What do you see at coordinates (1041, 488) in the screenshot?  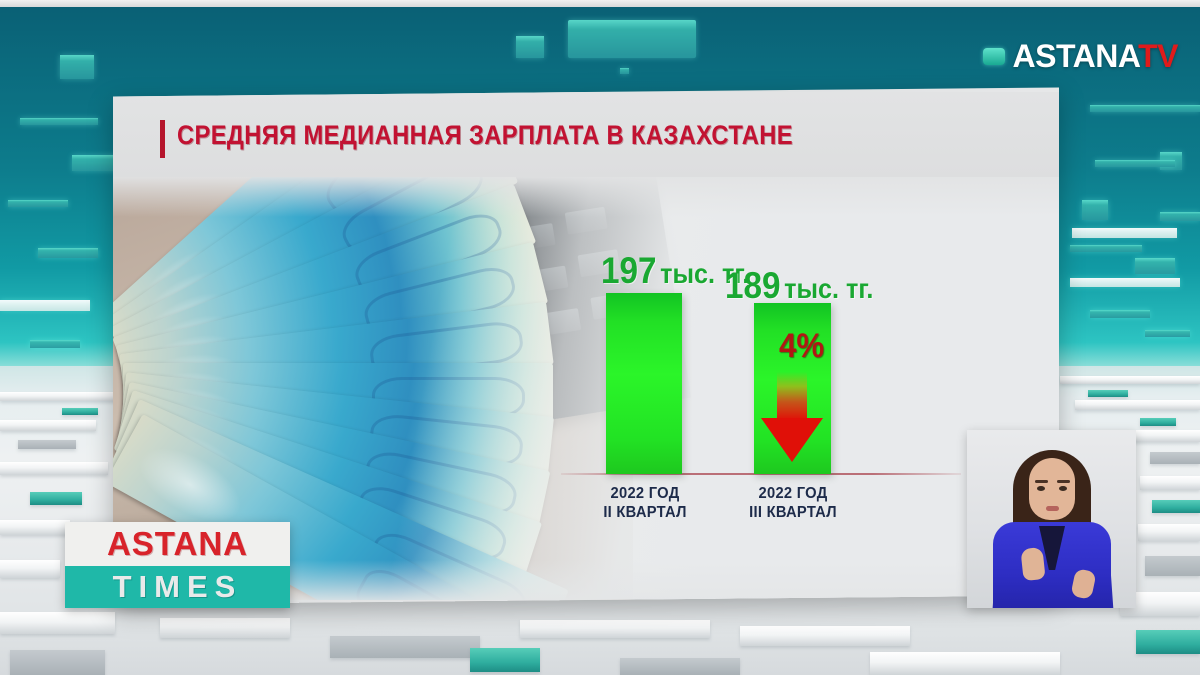 I see `interpreter-eye-left` at bounding box center [1041, 488].